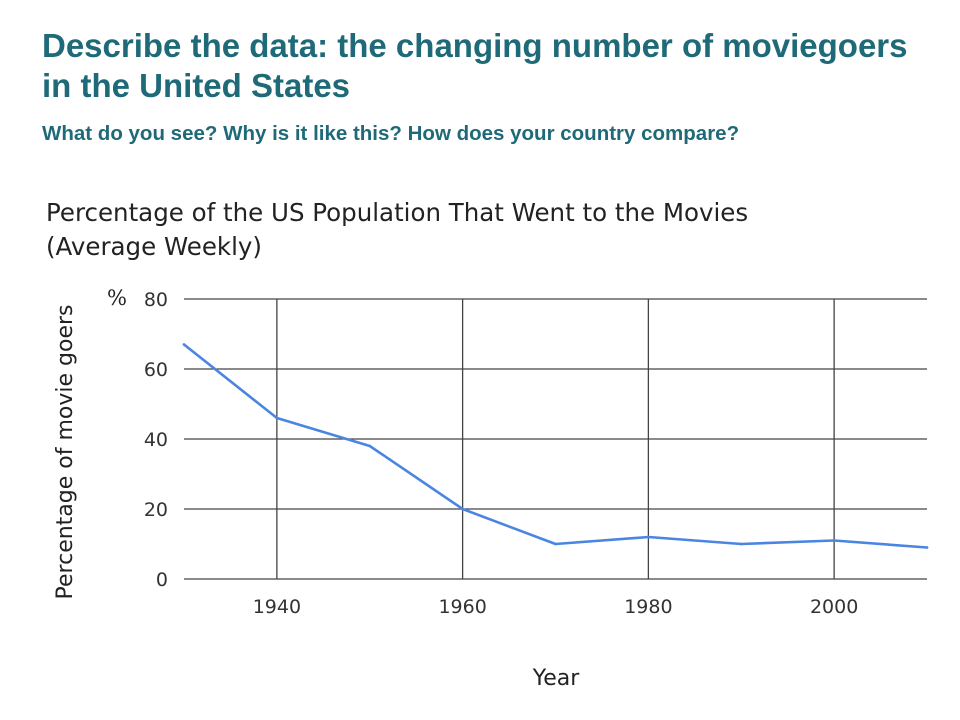 This screenshot has height=720, width=960. What do you see at coordinates (117, 298) in the screenshot?
I see `y-unit-label: %` at bounding box center [117, 298].